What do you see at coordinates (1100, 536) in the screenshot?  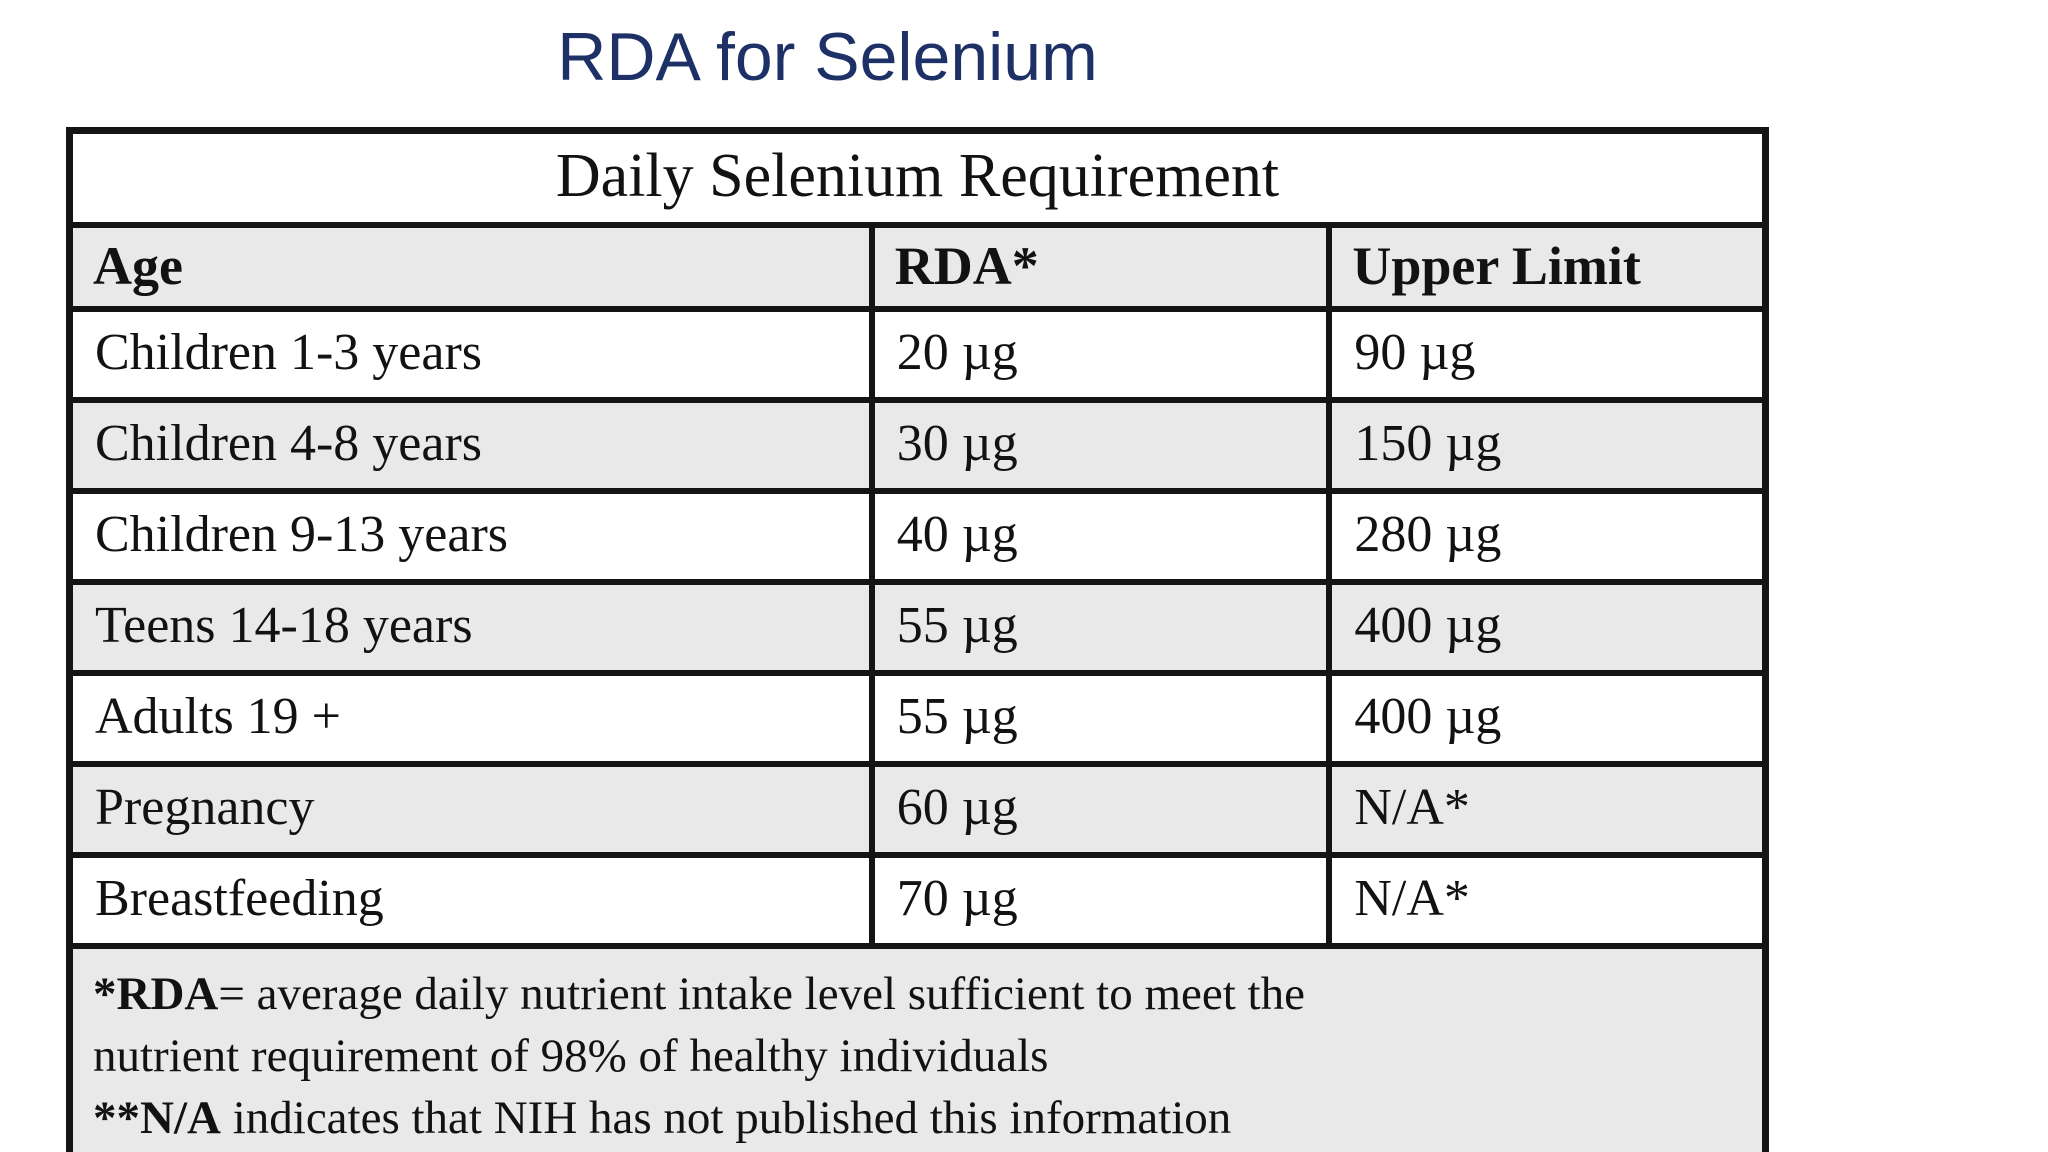 I see `cell-rda: 40 µg` at bounding box center [1100, 536].